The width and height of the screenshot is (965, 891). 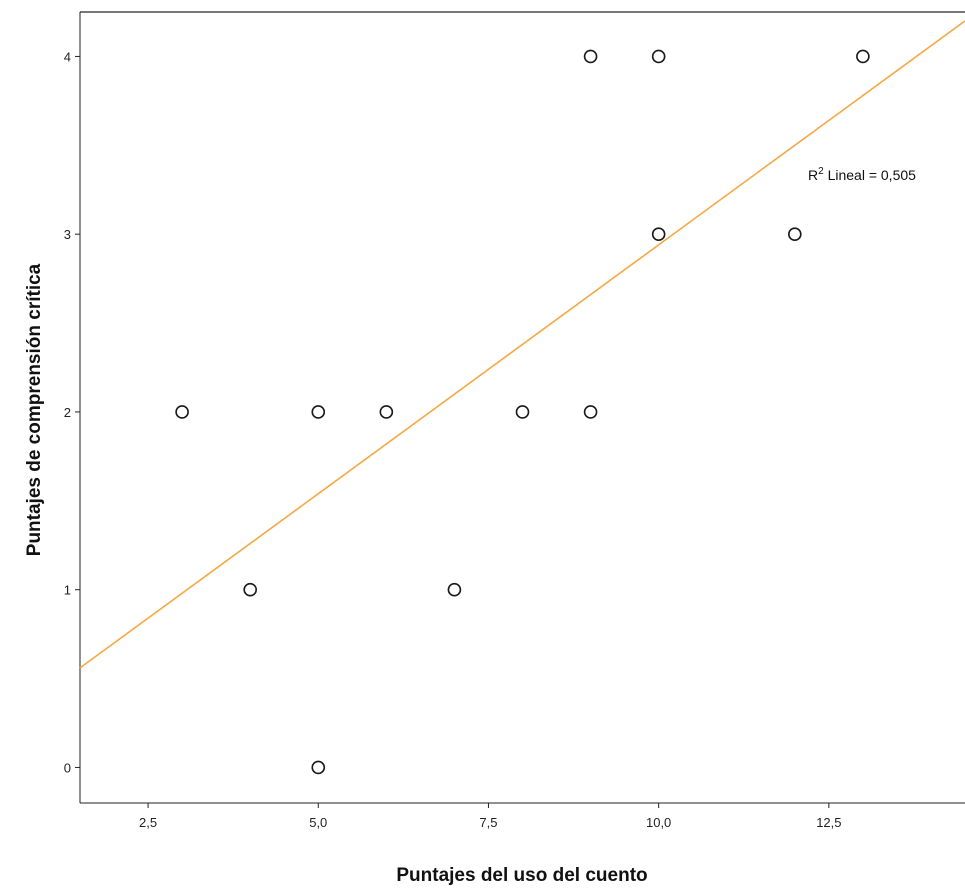 What do you see at coordinates (67, 412) in the screenshot?
I see `y-tick-label: 2` at bounding box center [67, 412].